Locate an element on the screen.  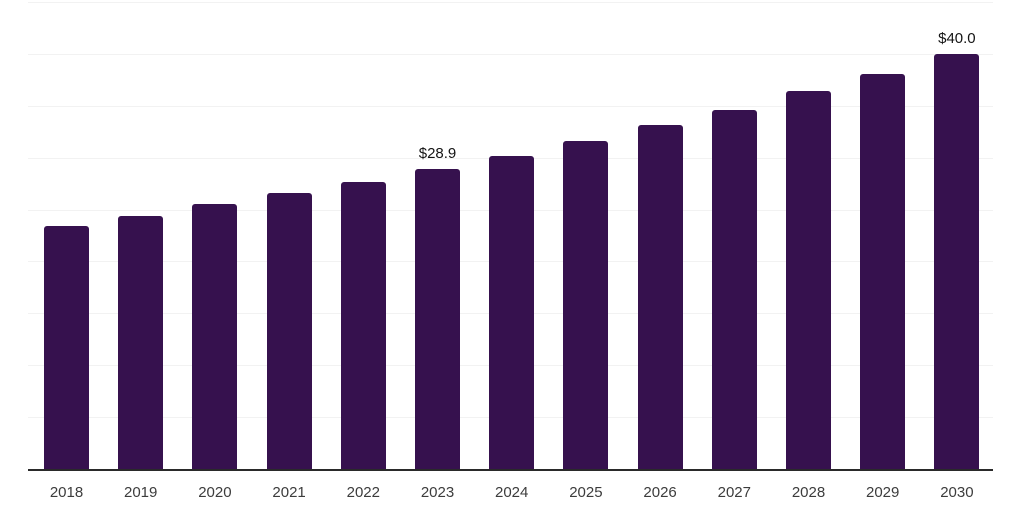
bar-2020 is located at coordinates (215, 336).